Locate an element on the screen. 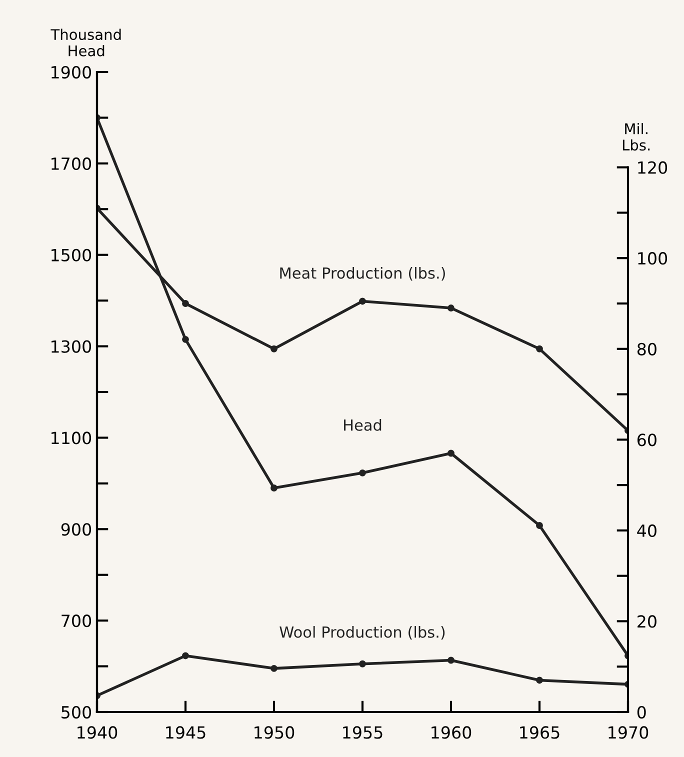 This screenshot has height=757, width=684. series-label: Meat Production (lbs.) is located at coordinates (362, 273).